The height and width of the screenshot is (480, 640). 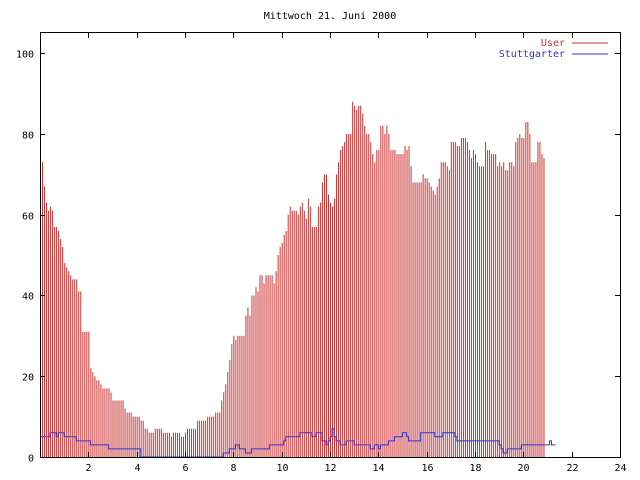 I want to click on y-tick-label: 60, so click(x=28, y=217).